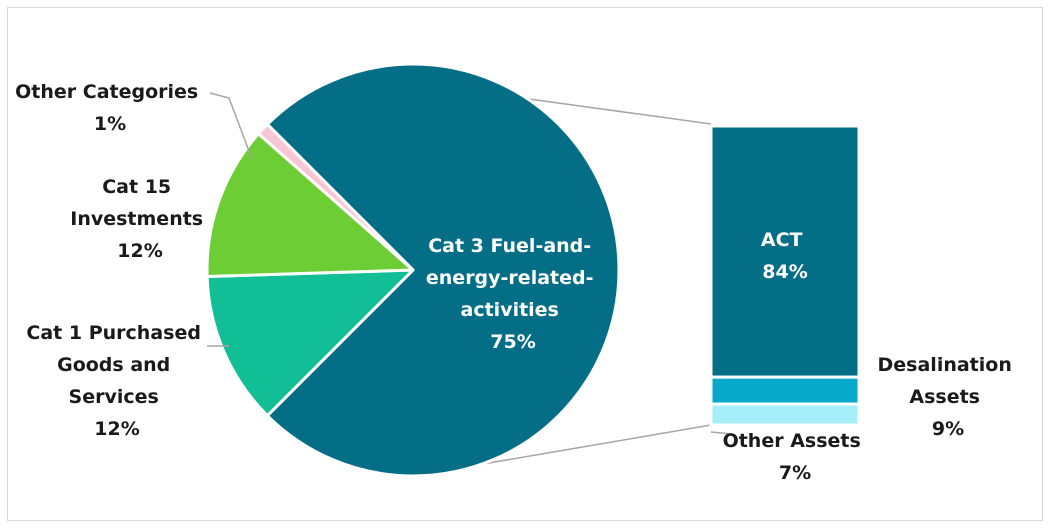 The image size is (1056, 530). I want to click on label-desalination-assets: Desalination Assets 9%, so click(948, 397).